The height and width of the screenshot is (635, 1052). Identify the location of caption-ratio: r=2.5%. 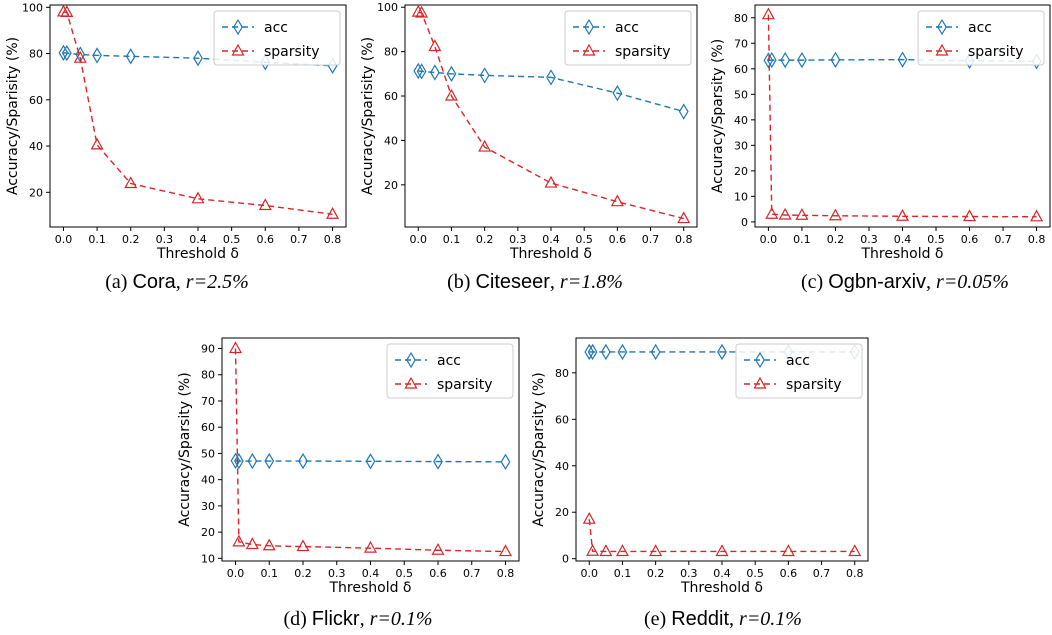
(217, 282).